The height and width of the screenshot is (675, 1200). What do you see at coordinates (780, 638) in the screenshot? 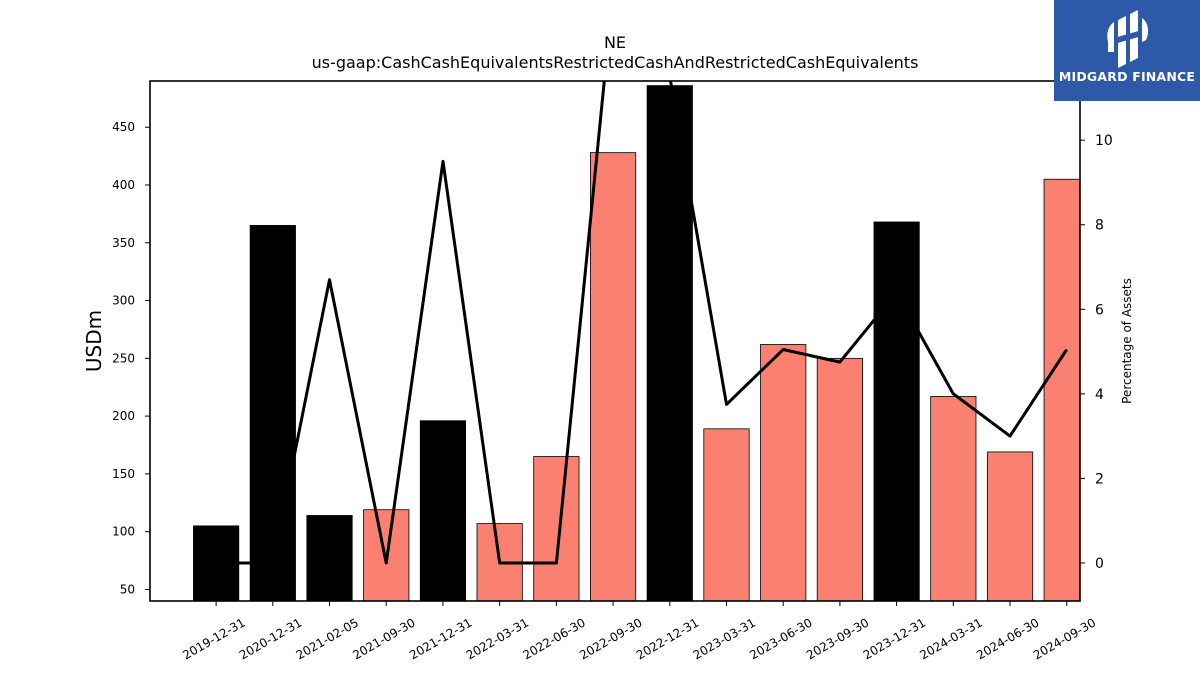
I see `x-tick-label: 2023-06-30` at bounding box center [780, 638].